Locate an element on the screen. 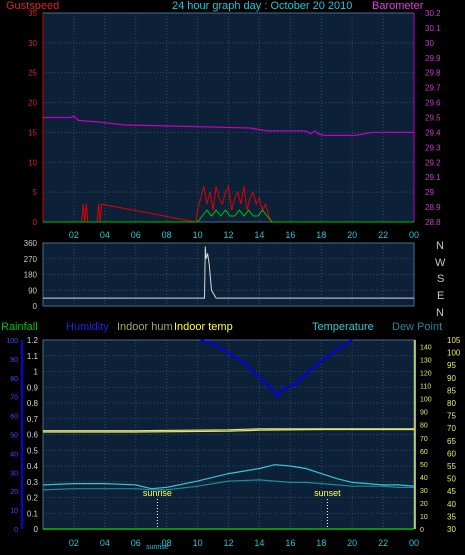 This screenshot has height=555, width=465. x-tick-label: 18 is located at coordinates (321, 235).